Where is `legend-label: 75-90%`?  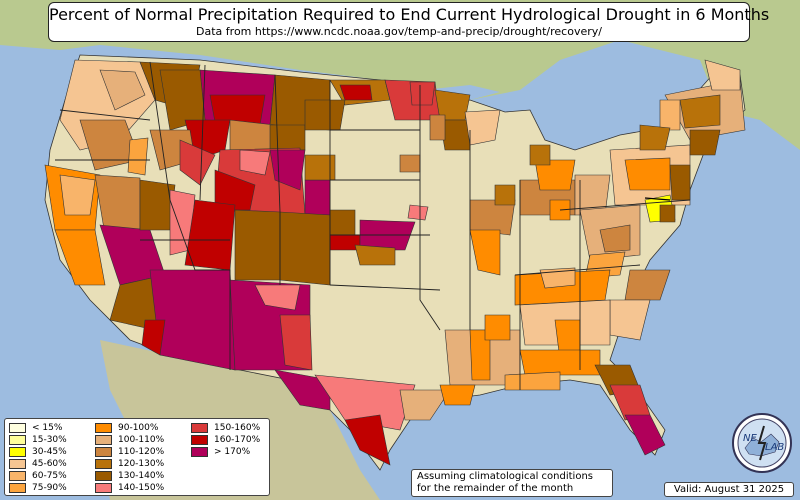
legend-label: 75-90% is located at coordinates (49, 488).